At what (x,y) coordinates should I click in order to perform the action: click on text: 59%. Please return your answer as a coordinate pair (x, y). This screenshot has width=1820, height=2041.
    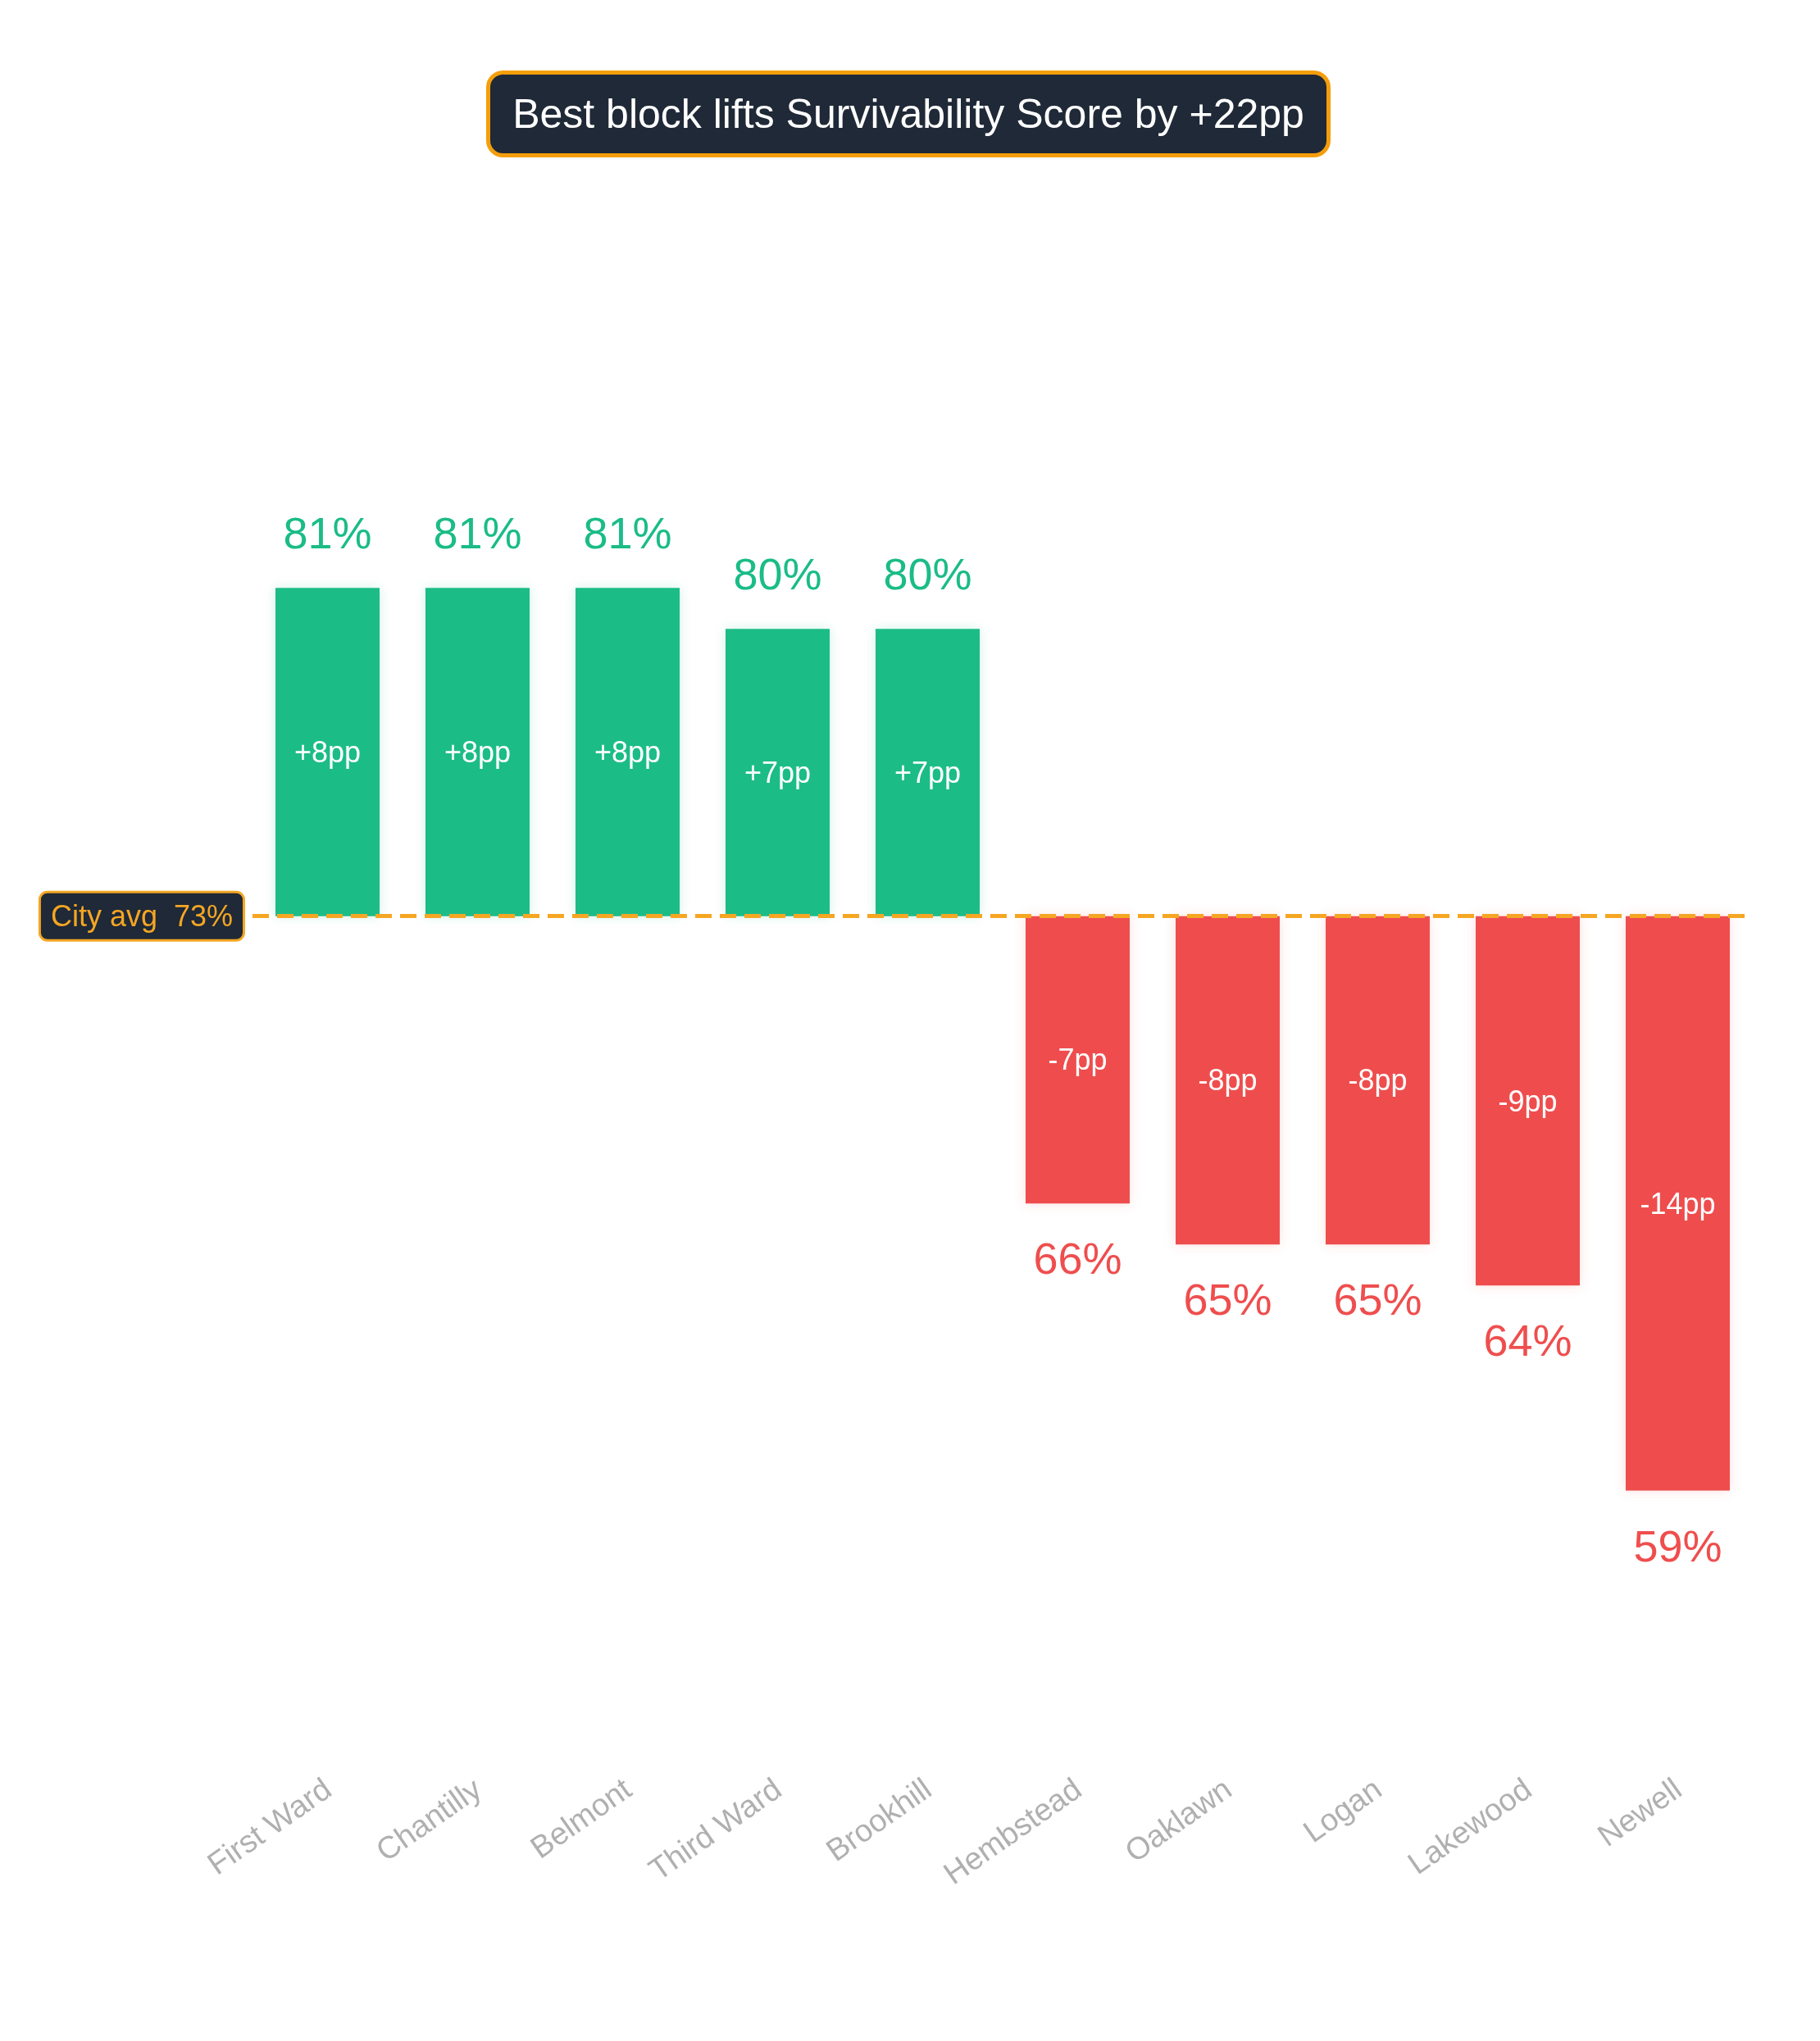
    Looking at the image, I should click on (1677, 1546).